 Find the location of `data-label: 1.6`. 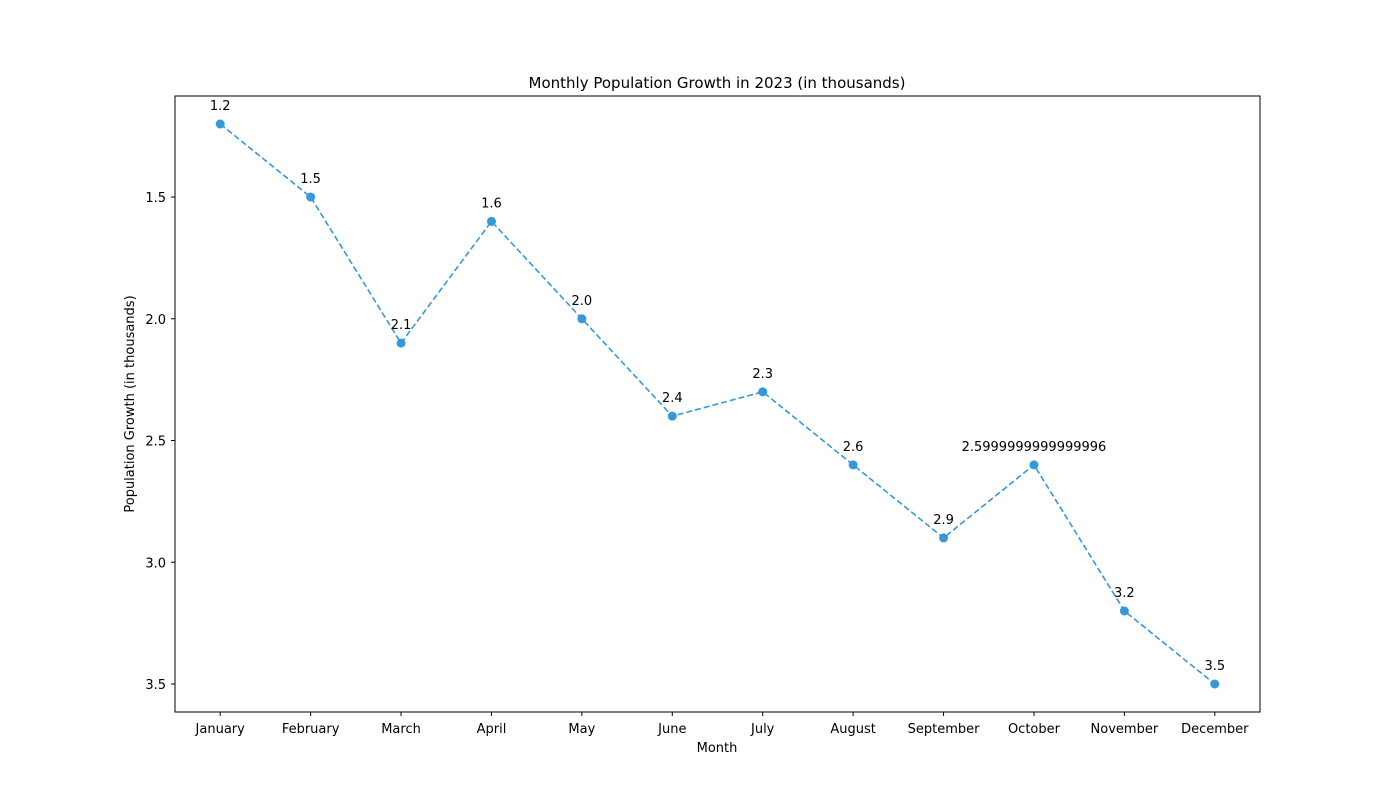

data-label: 1.6 is located at coordinates (491, 203).